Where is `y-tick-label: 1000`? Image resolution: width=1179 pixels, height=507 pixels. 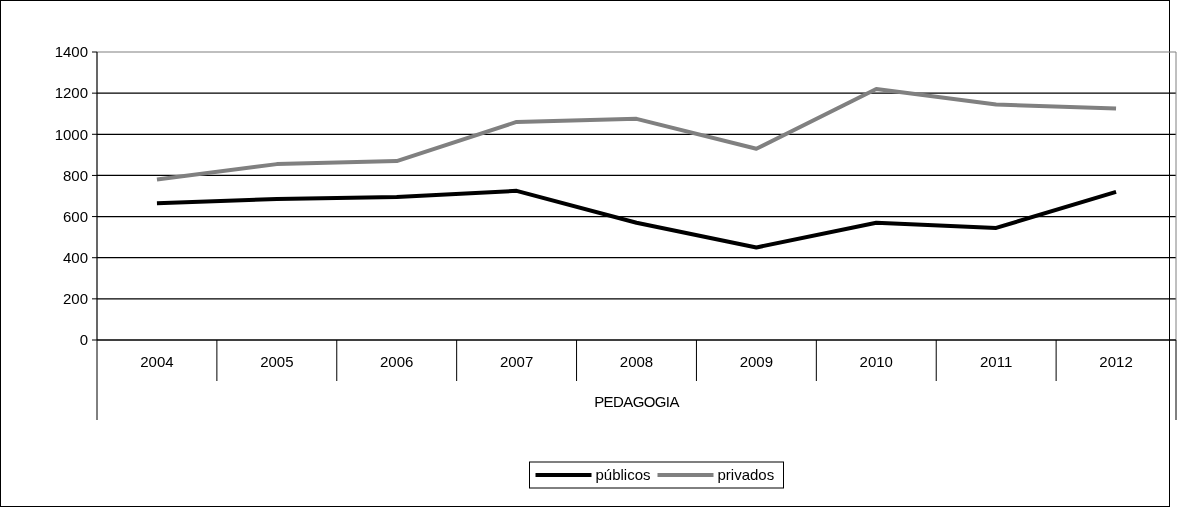 y-tick-label: 1000 is located at coordinates (71, 134).